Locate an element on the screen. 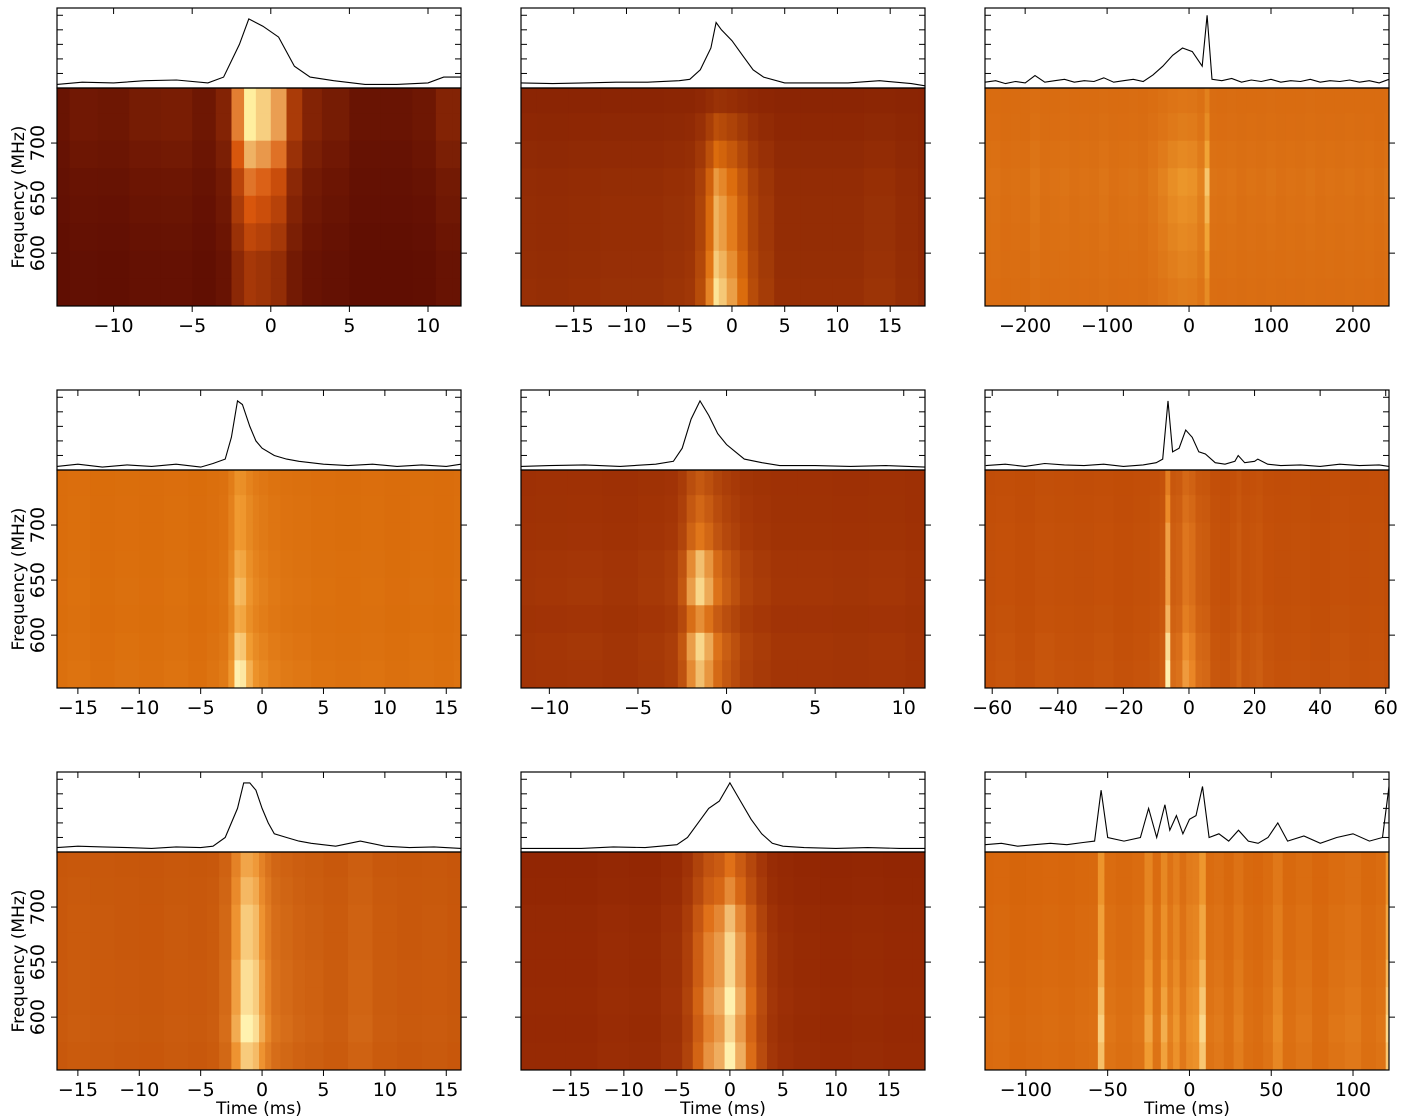 The image size is (1416, 1119). x-tick-label: −10 is located at coordinates (139, 1090).